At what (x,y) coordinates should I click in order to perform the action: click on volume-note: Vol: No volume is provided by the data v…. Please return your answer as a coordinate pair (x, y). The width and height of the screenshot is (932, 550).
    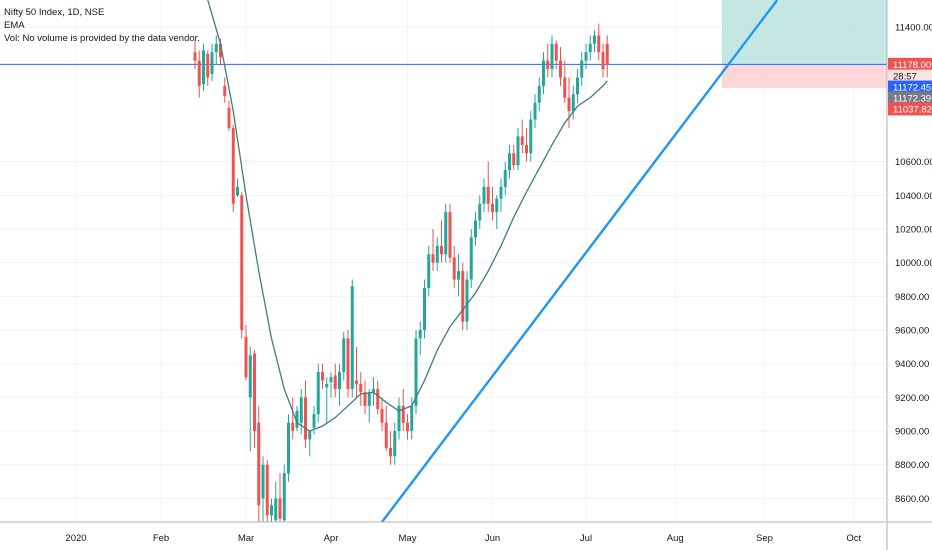
    Looking at the image, I should click on (102, 38).